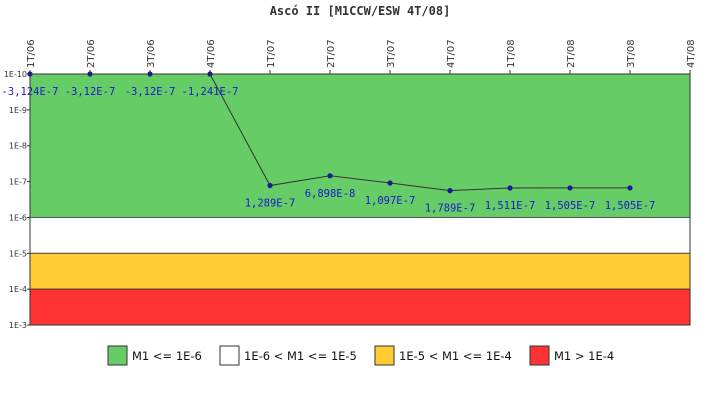 The height and width of the screenshot is (400, 720). Describe the element at coordinates (300, 356) in the screenshot. I see `legend-label-2: 1E-6 < M1 <= 1E-5` at that location.